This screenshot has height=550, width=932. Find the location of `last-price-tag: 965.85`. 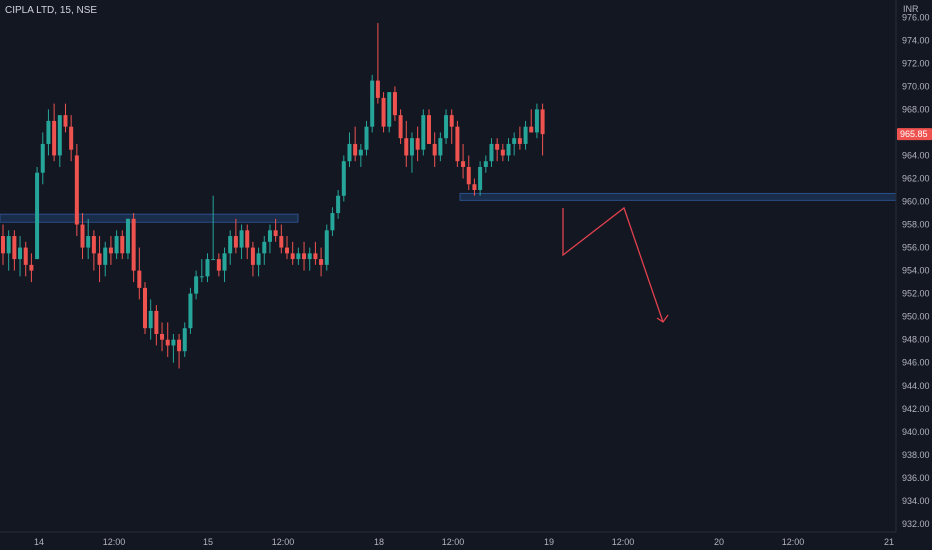

last-price-tag: 965.85 is located at coordinates (914, 134).